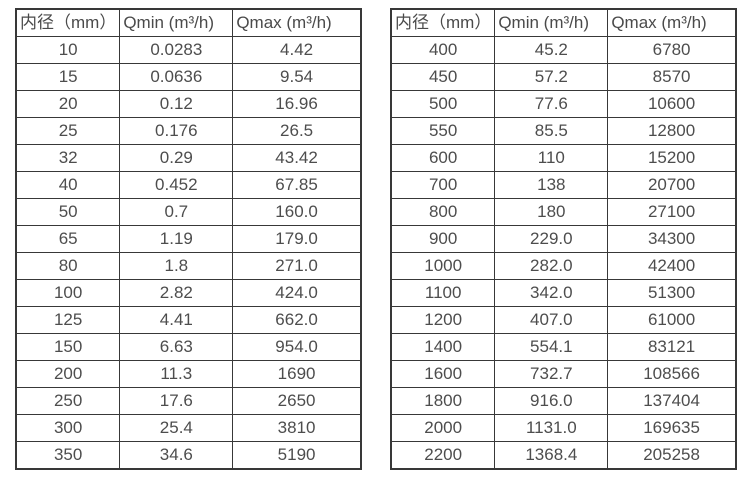 This screenshot has width=750, height=483. I want to click on table-cell: 25.4, so click(176, 428).